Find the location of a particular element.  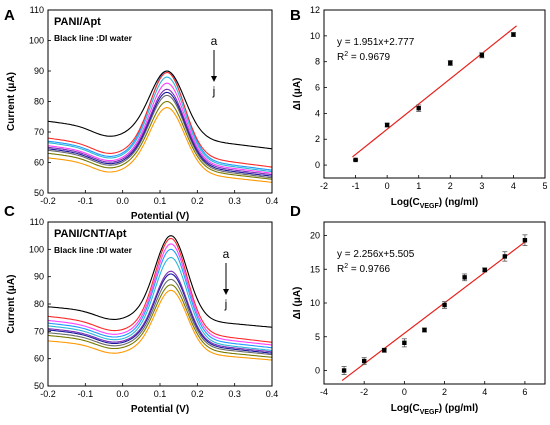

arrow-label-j: j is located at coordinates (226, 304).